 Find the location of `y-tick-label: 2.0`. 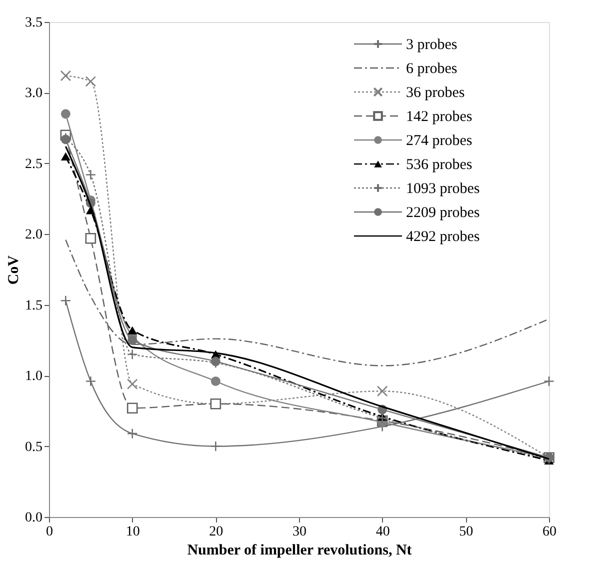

y-tick-label: 2.0 is located at coordinates (33, 235).